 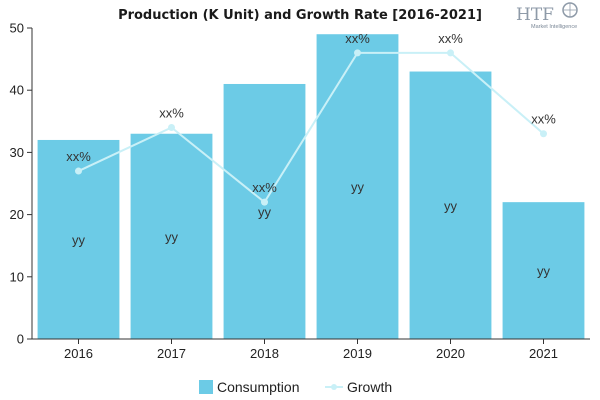 What do you see at coordinates (20, 339) in the screenshot?
I see `y-tick-label: 0` at bounding box center [20, 339].